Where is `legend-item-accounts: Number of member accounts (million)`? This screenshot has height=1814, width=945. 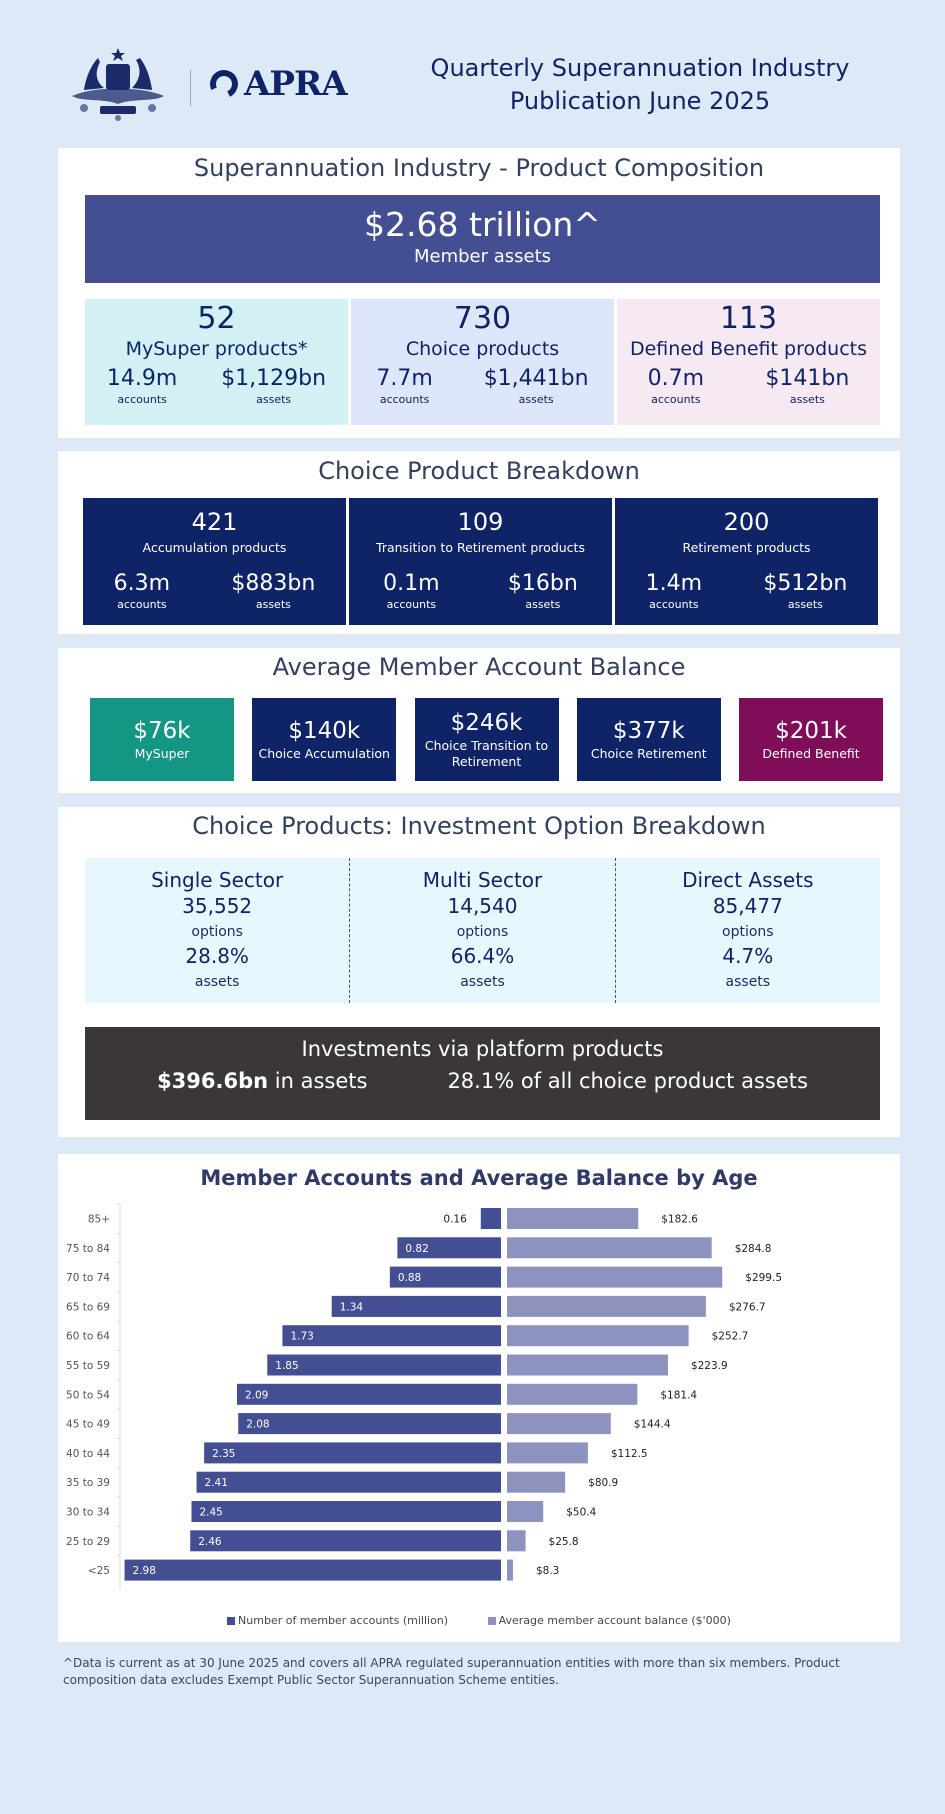 legend-item-accounts: Number of member accounts (million) is located at coordinates (337, 1620).